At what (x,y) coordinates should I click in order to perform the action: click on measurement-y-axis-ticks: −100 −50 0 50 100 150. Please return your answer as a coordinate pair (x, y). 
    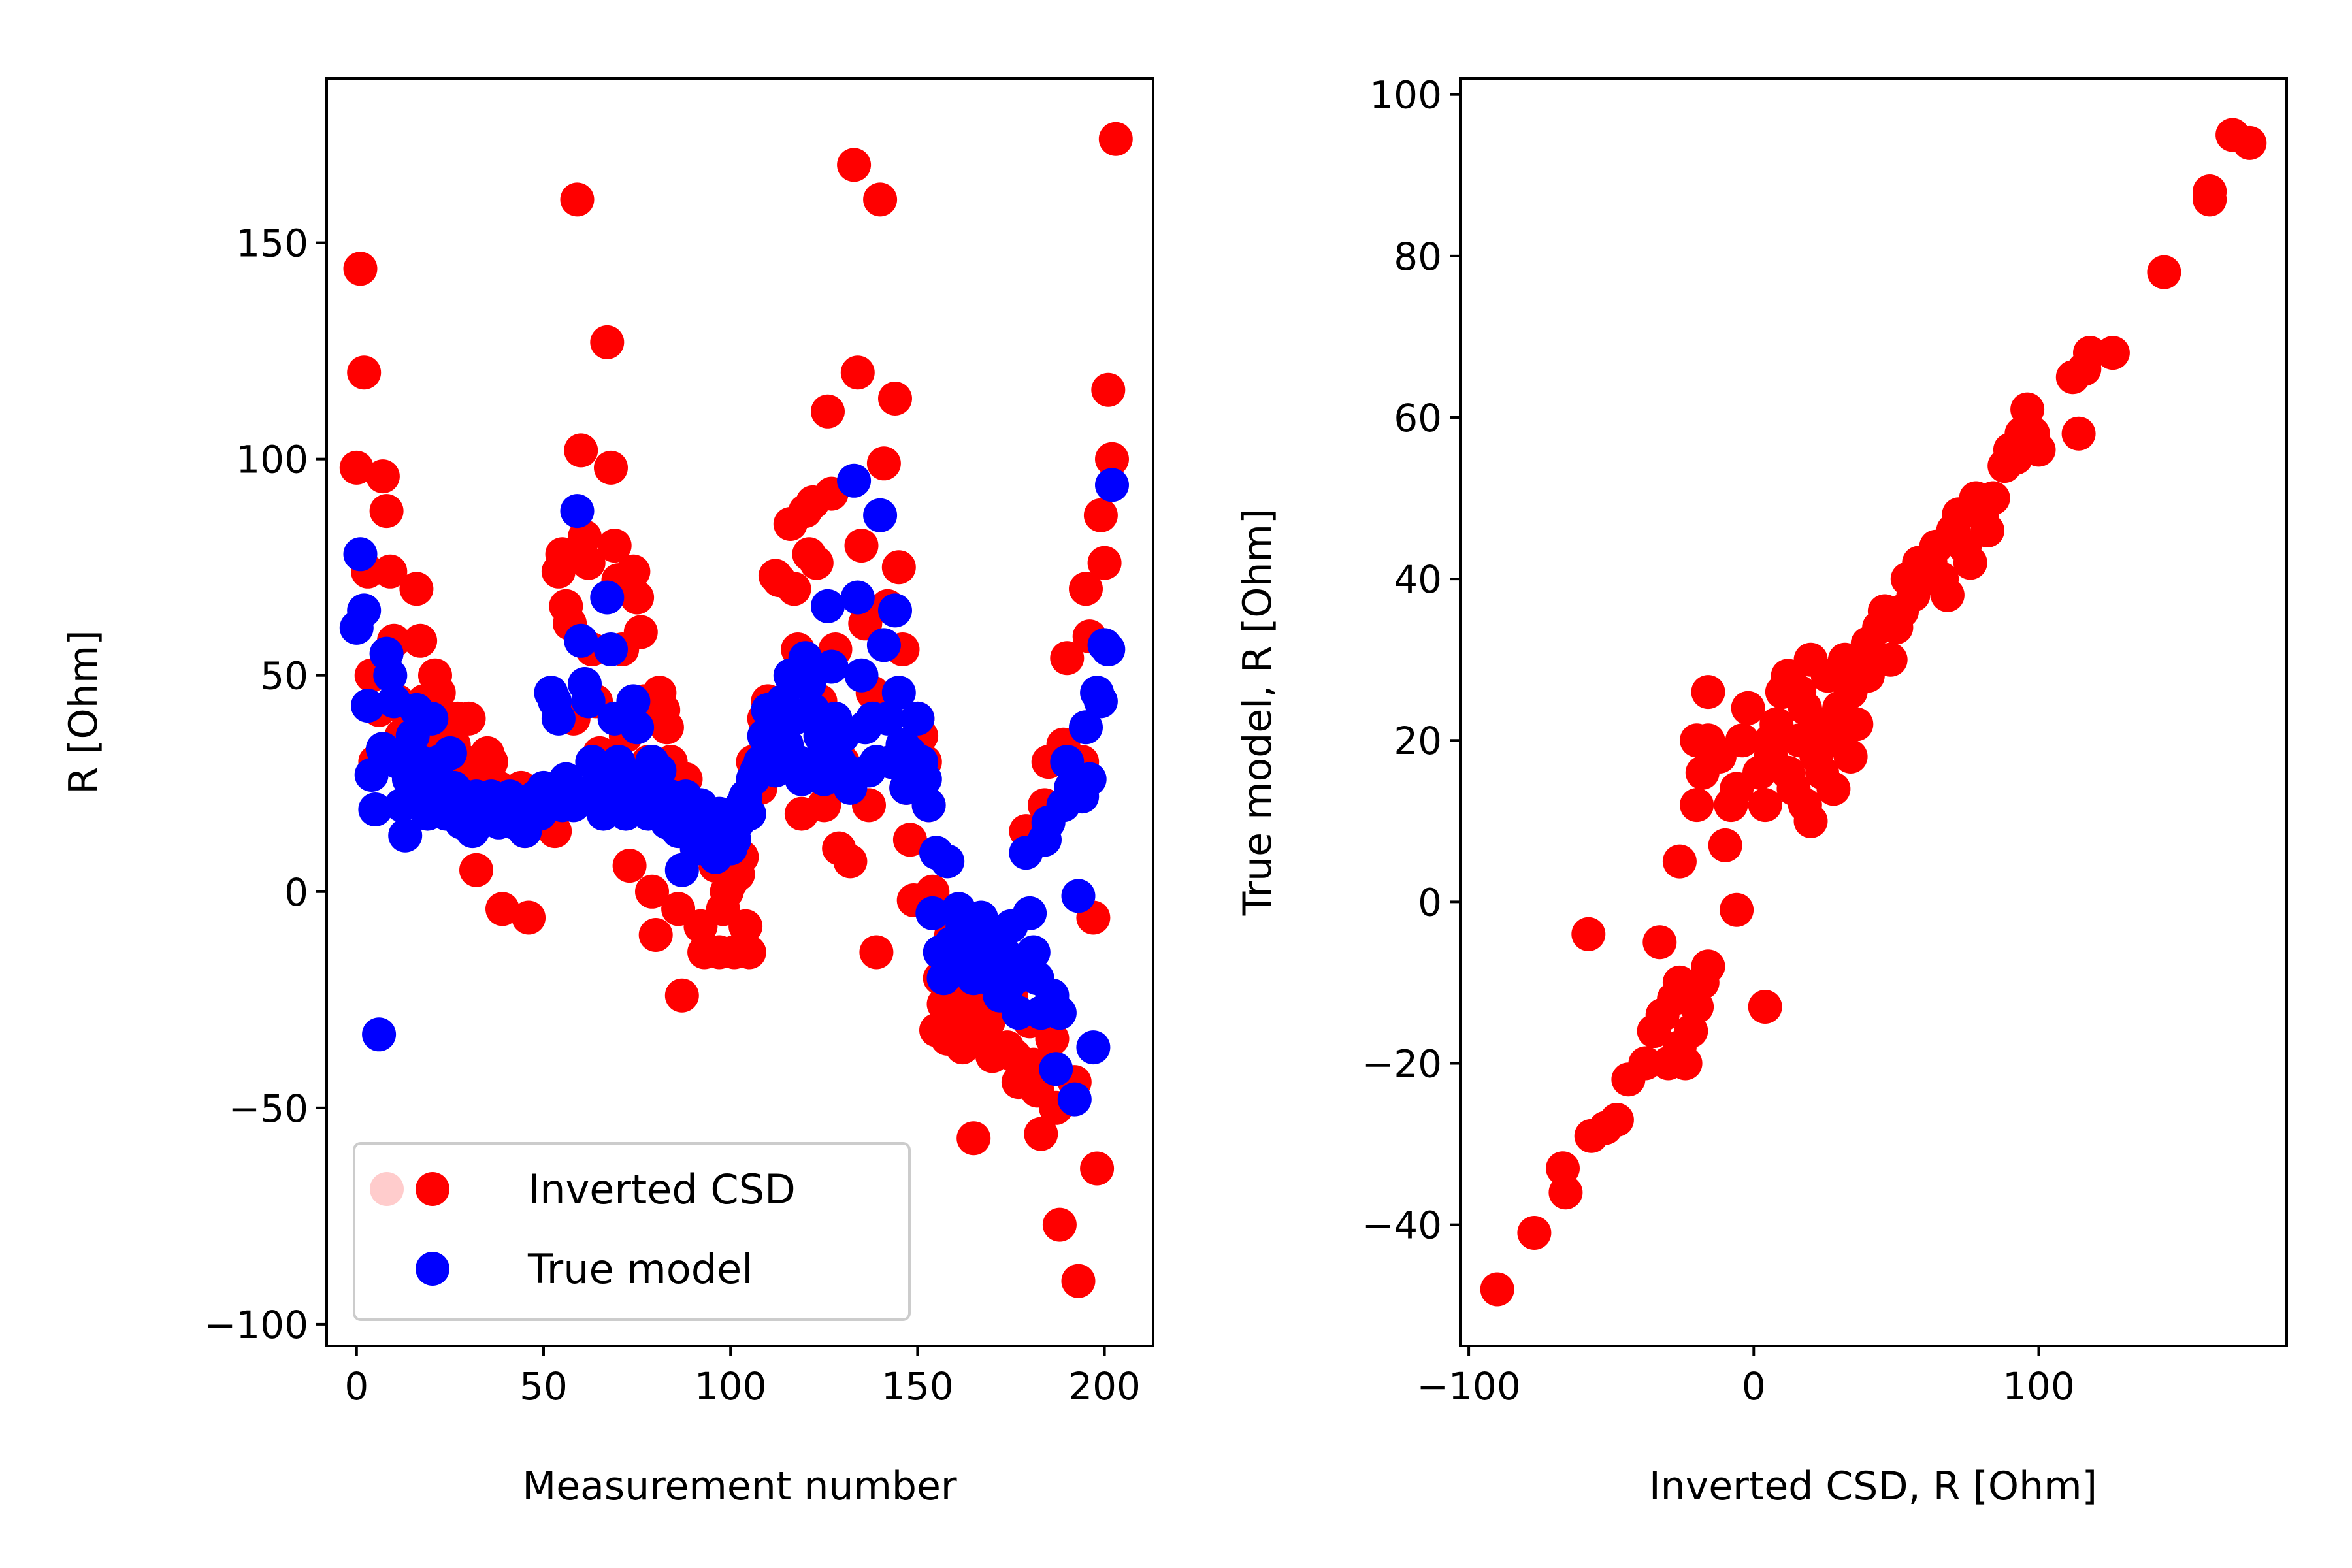
    Looking at the image, I should click on (265, 784).